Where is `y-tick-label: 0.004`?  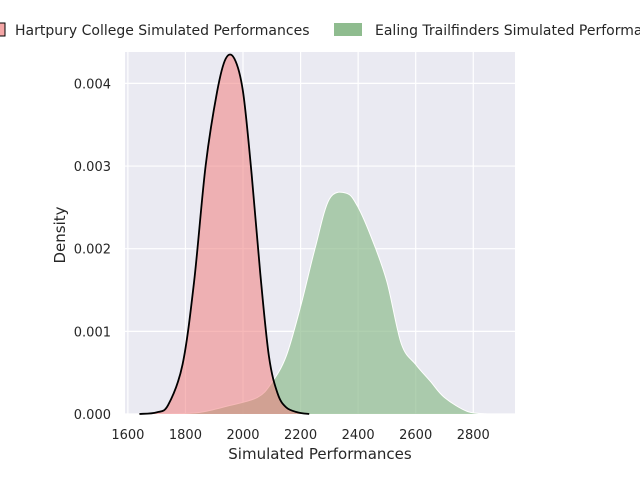 y-tick-label: 0.004 is located at coordinates (92, 84).